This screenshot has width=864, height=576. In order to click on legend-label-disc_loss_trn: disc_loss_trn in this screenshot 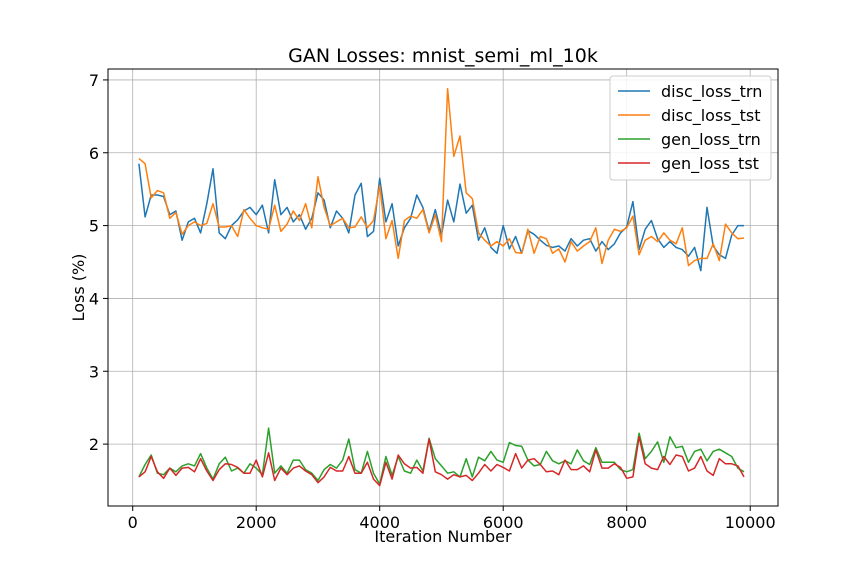, I will do `click(711, 92)`.